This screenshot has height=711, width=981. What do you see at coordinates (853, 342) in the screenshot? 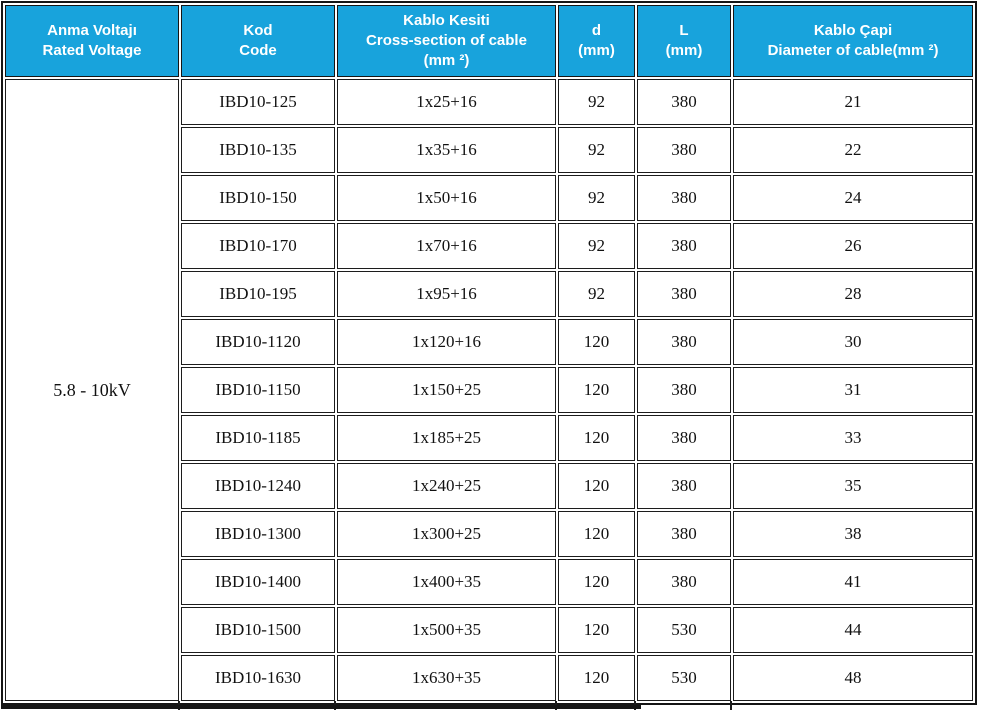
I see `diameter-cell: 30` at bounding box center [853, 342].